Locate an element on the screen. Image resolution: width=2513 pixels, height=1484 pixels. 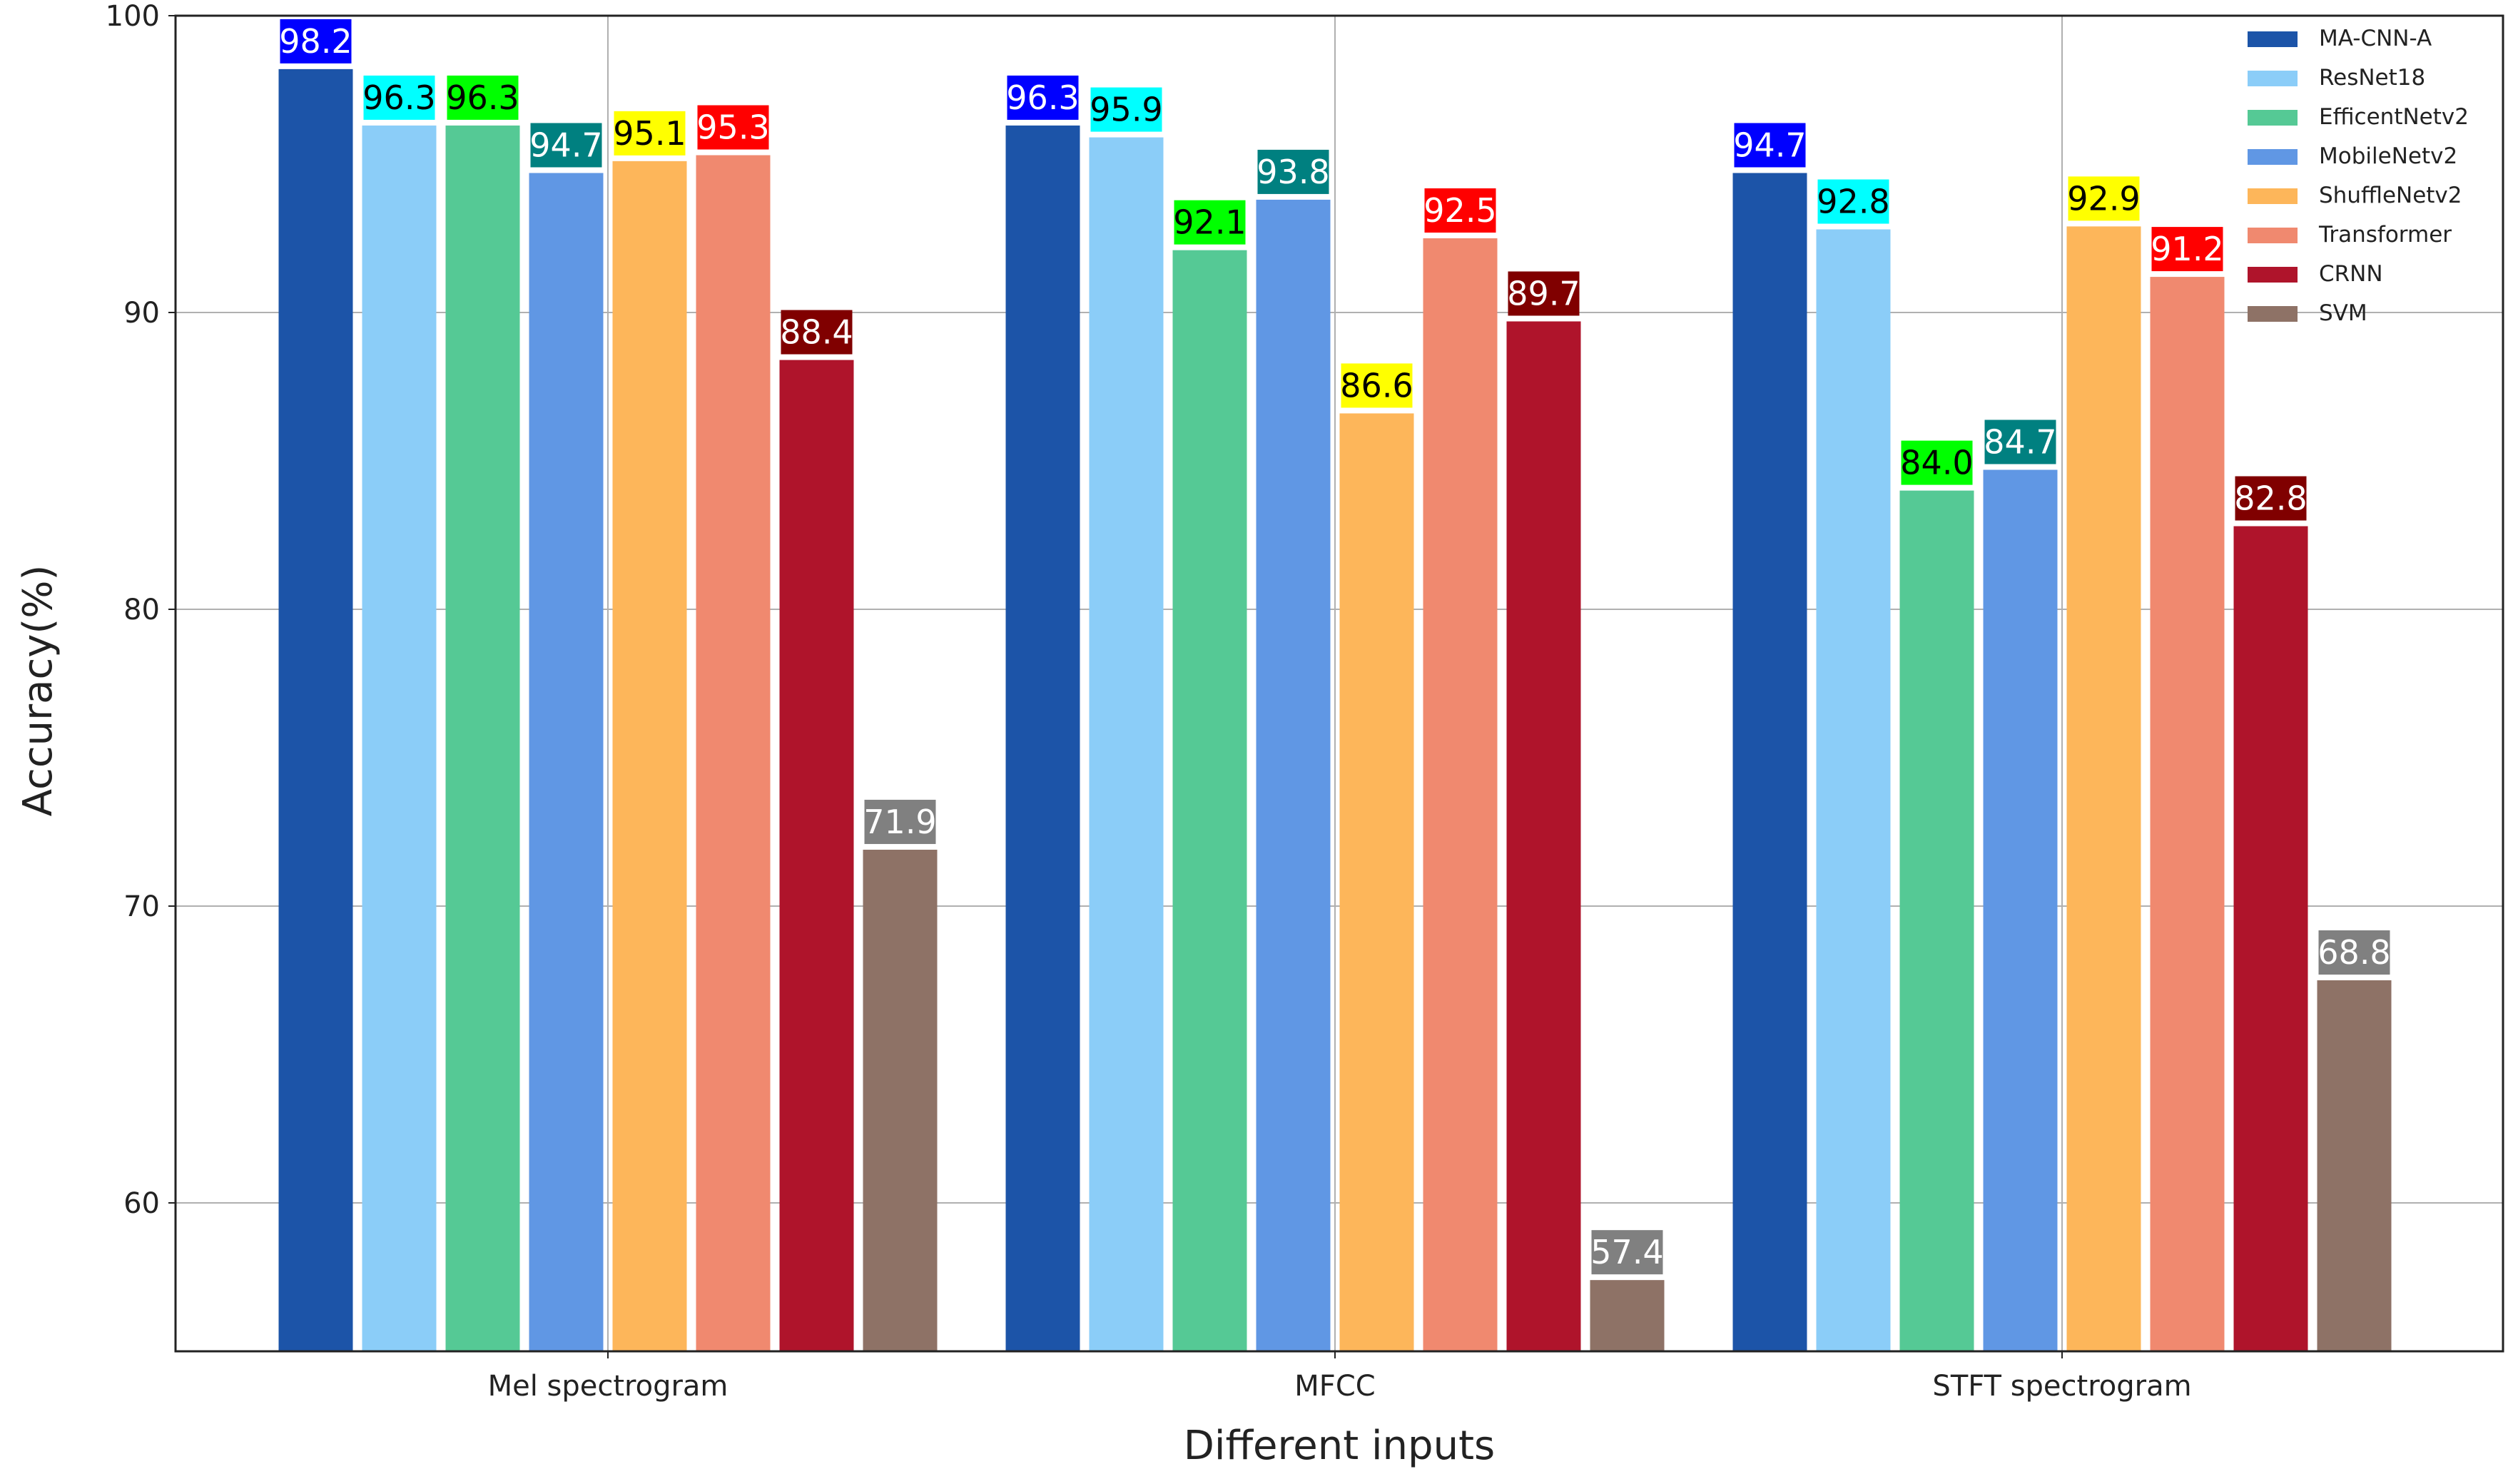
legend-label: MA-CNN-A is located at coordinates (2376, 38).